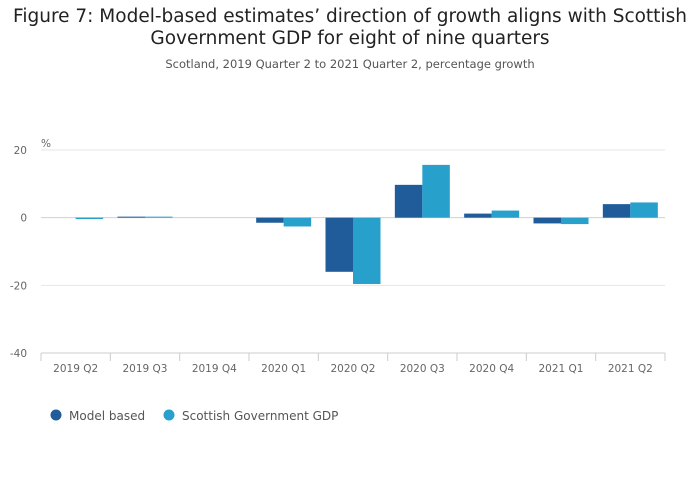 The width and height of the screenshot is (700, 502). Describe the element at coordinates (352, 369) in the screenshot. I see `x-tick-label: 2020 Q2` at that location.